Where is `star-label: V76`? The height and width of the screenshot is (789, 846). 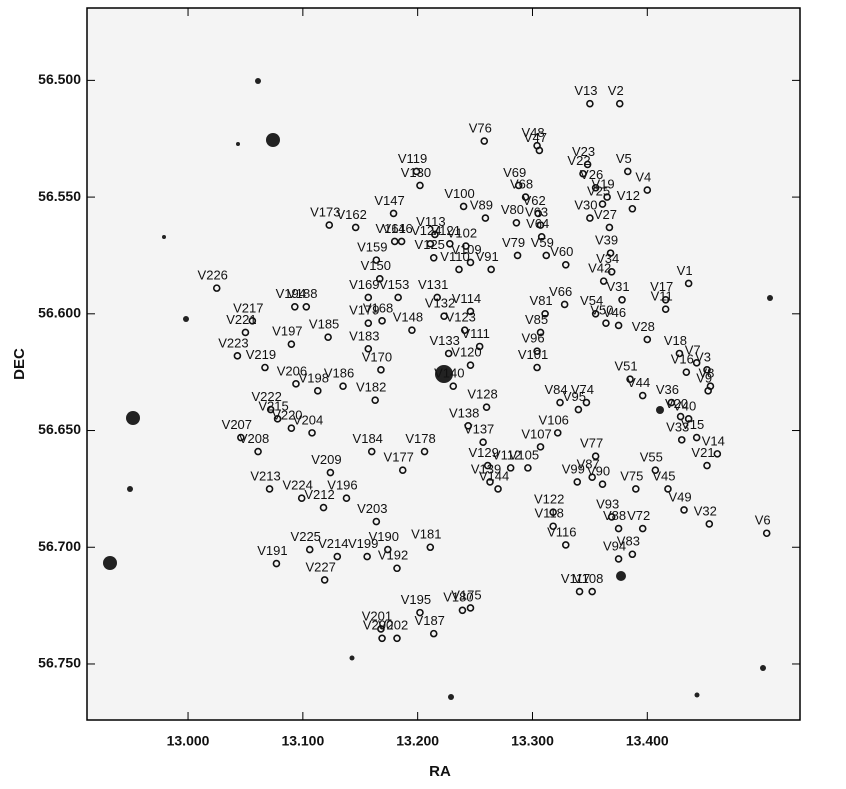
star-label: V76 is located at coordinates (480, 127).